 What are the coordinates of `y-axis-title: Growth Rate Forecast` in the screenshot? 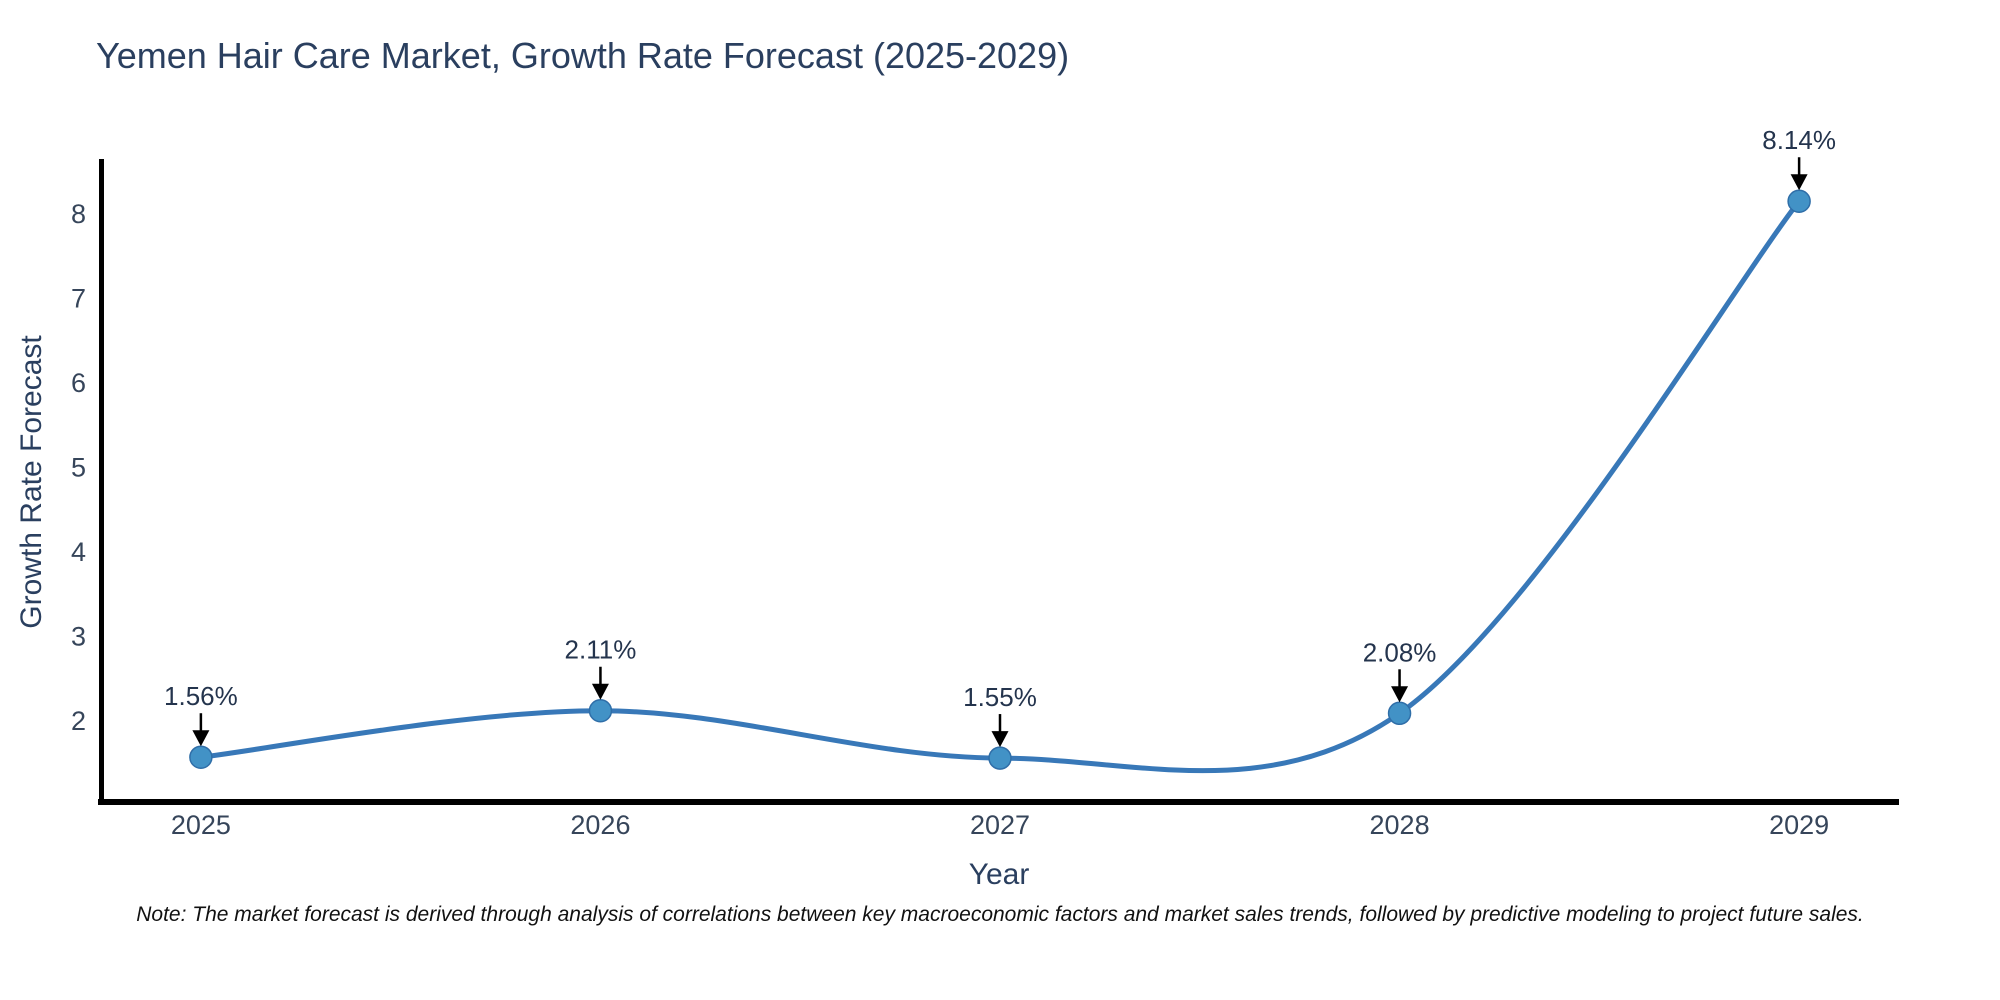 It's located at (31, 482).